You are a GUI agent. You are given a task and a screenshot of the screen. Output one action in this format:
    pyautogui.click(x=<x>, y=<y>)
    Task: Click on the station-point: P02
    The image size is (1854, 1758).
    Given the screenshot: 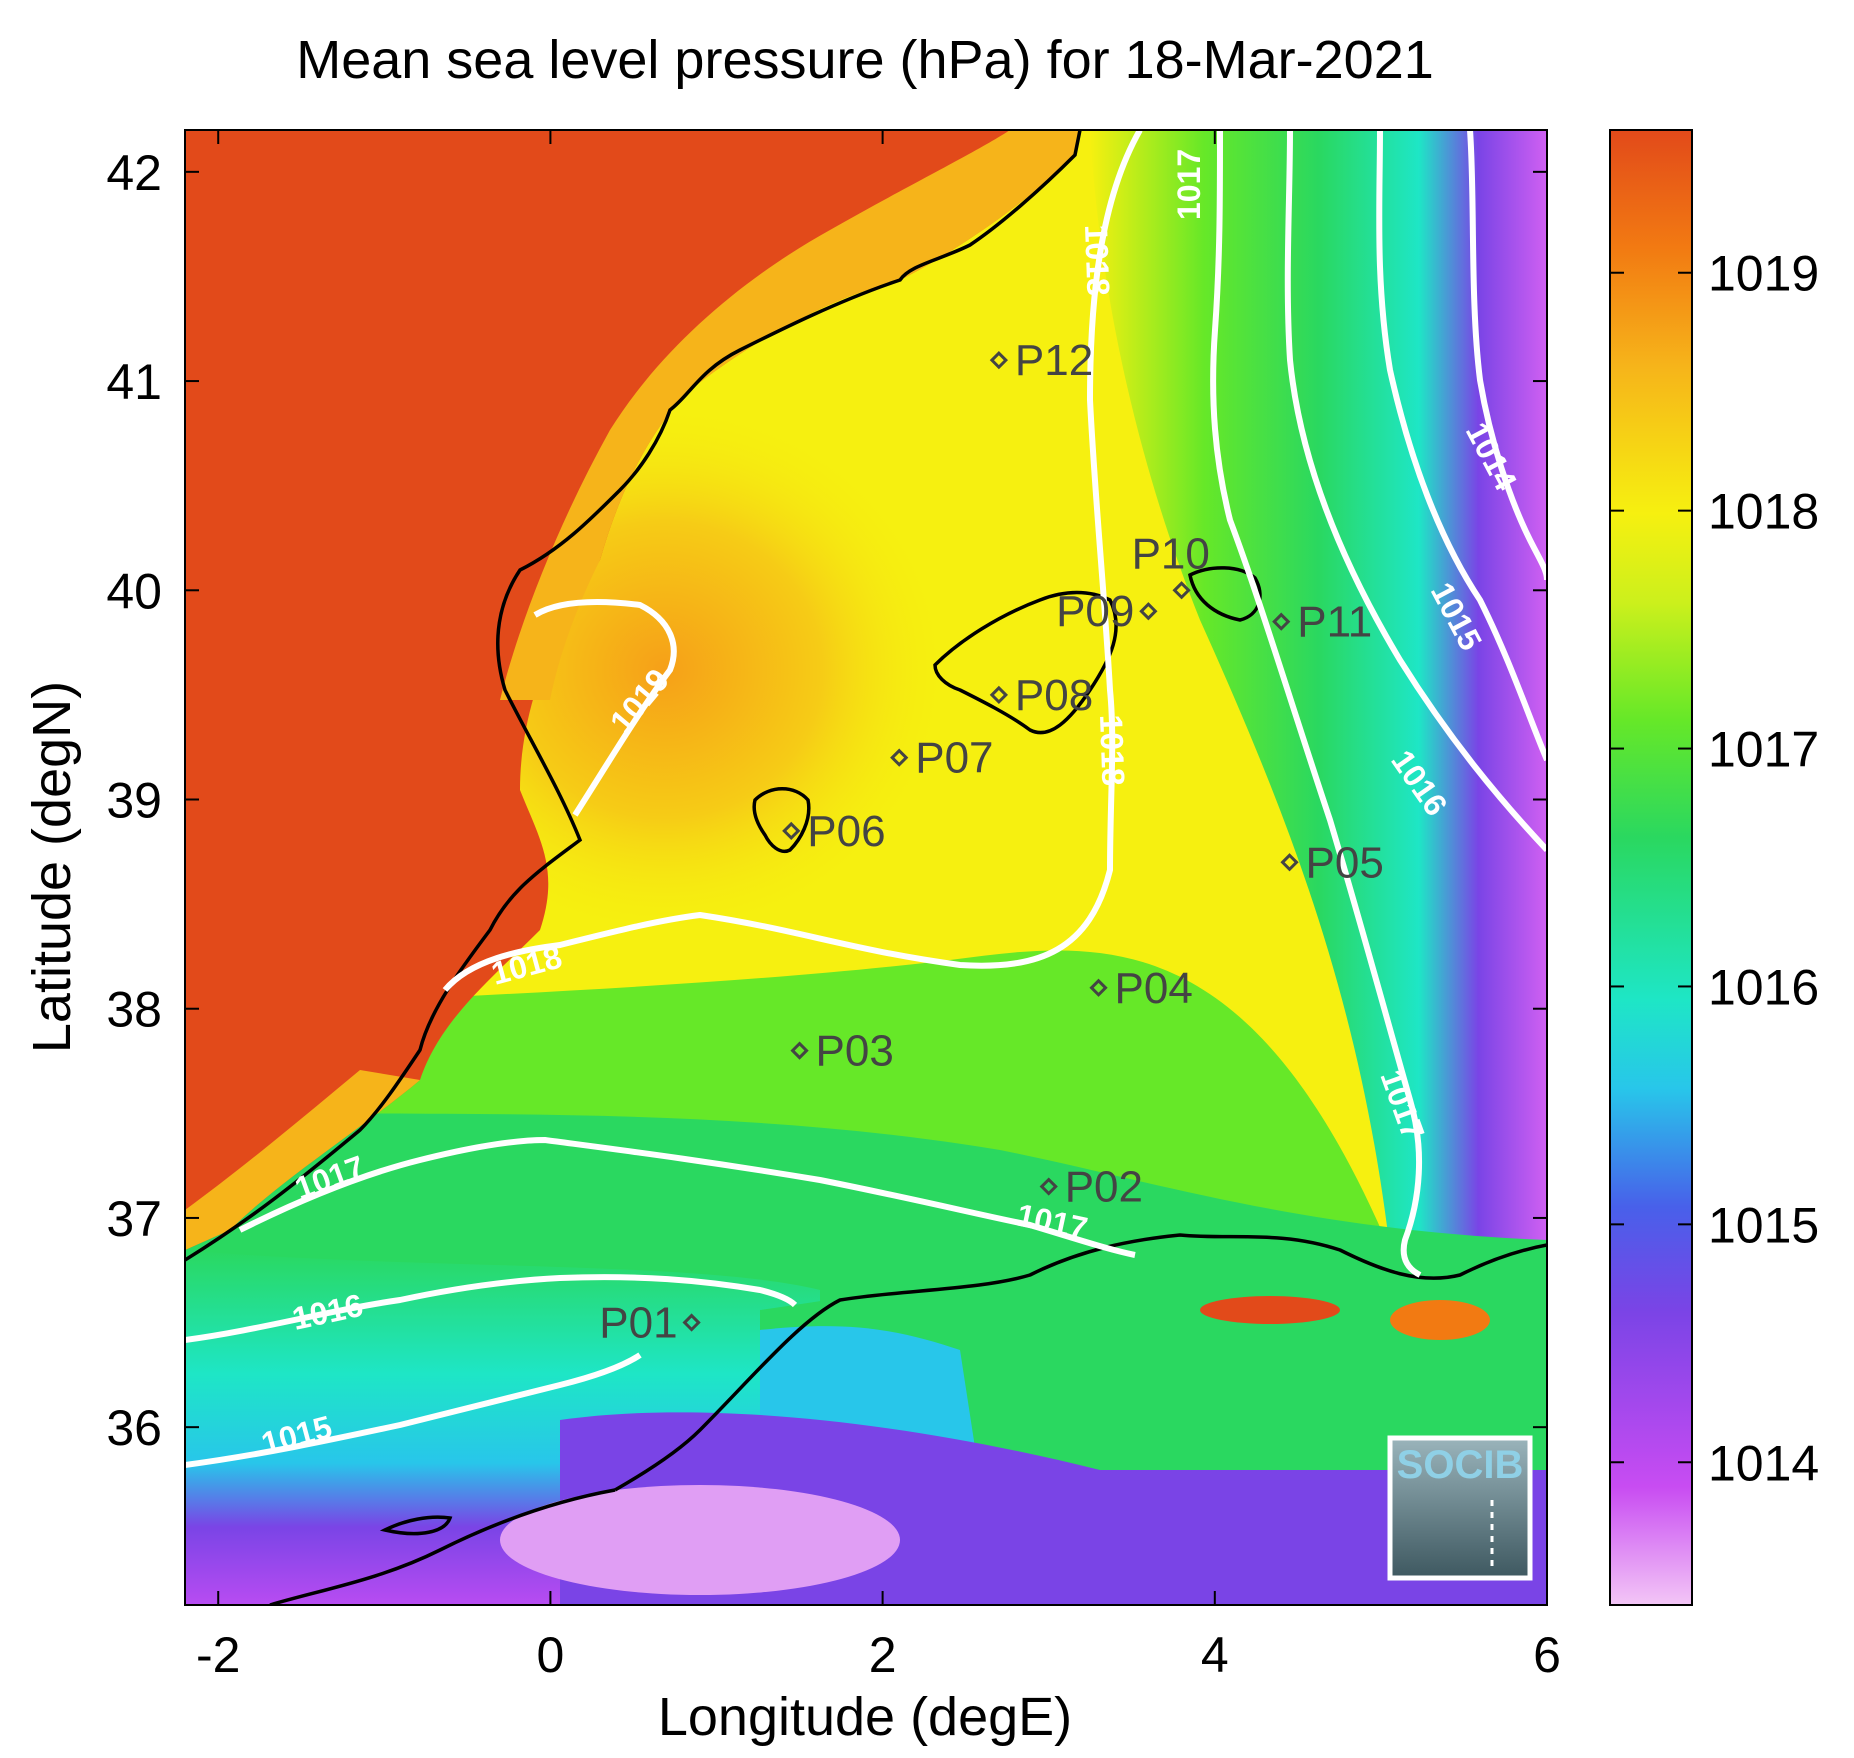 What is the action you would take?
    pyautogui.click(x=1091, y=1187)
    